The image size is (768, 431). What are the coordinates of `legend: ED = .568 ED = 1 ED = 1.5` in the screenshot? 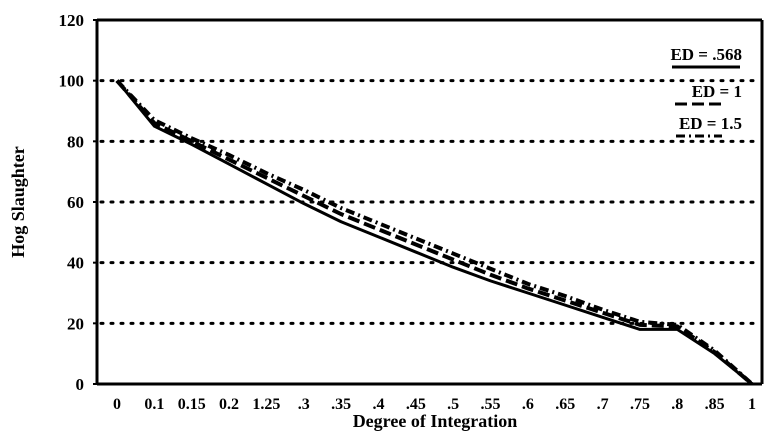 It's located at (706, 91).